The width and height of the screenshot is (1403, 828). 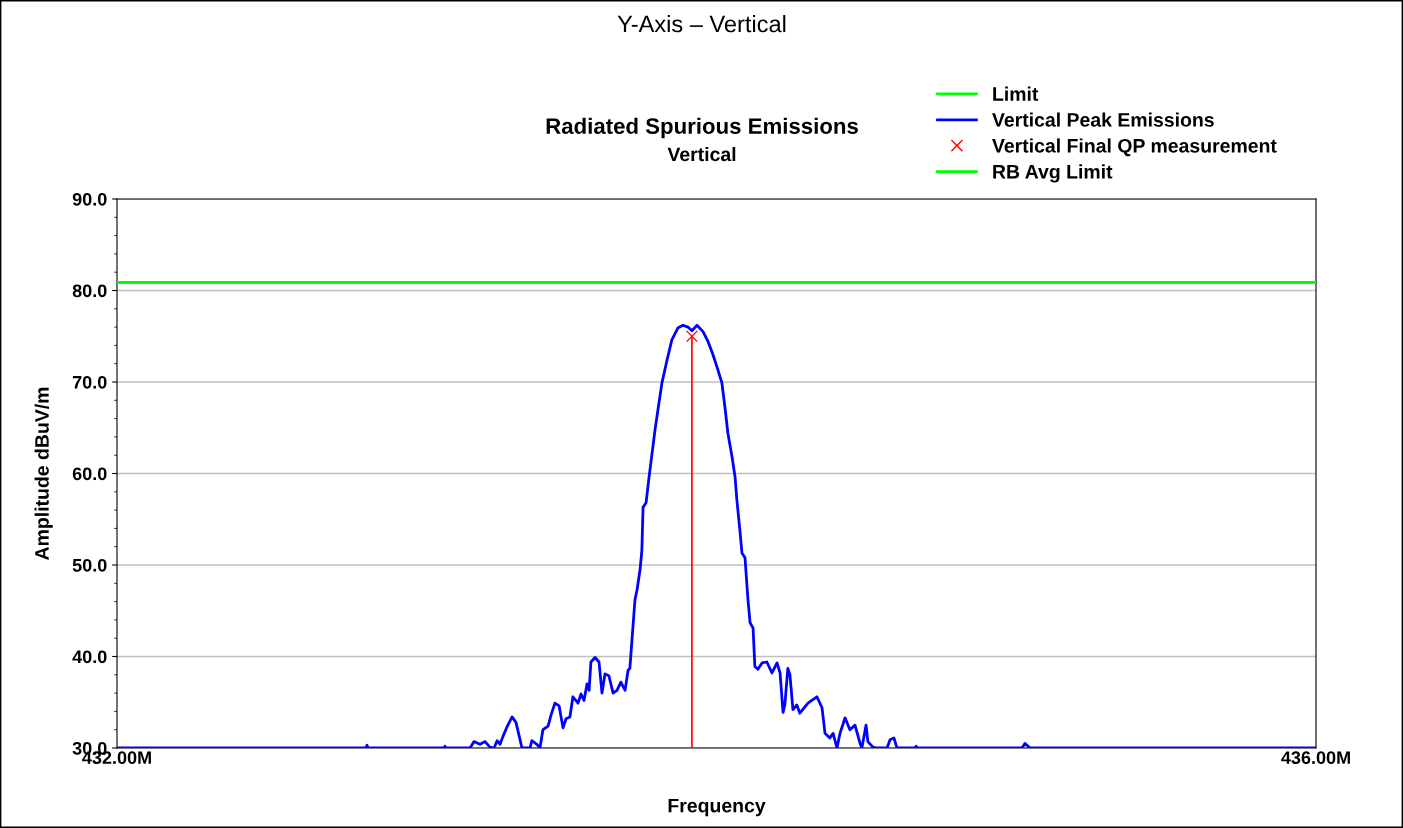 What do you see at coordinates (1315, 758) in the screenshot?
I see `x-tick-label: 436.00M` at bounding box center [1315, 758].